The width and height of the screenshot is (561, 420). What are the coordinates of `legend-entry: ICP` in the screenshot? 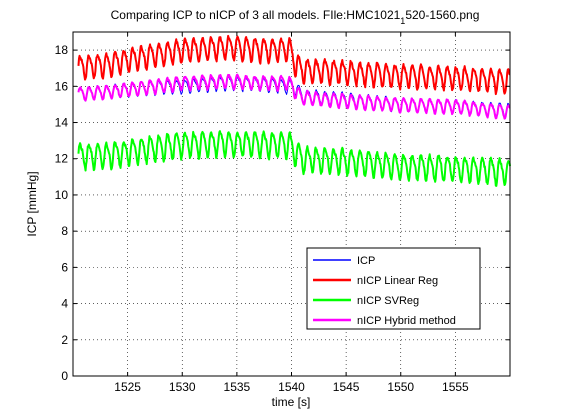 It's located at (366, 261).